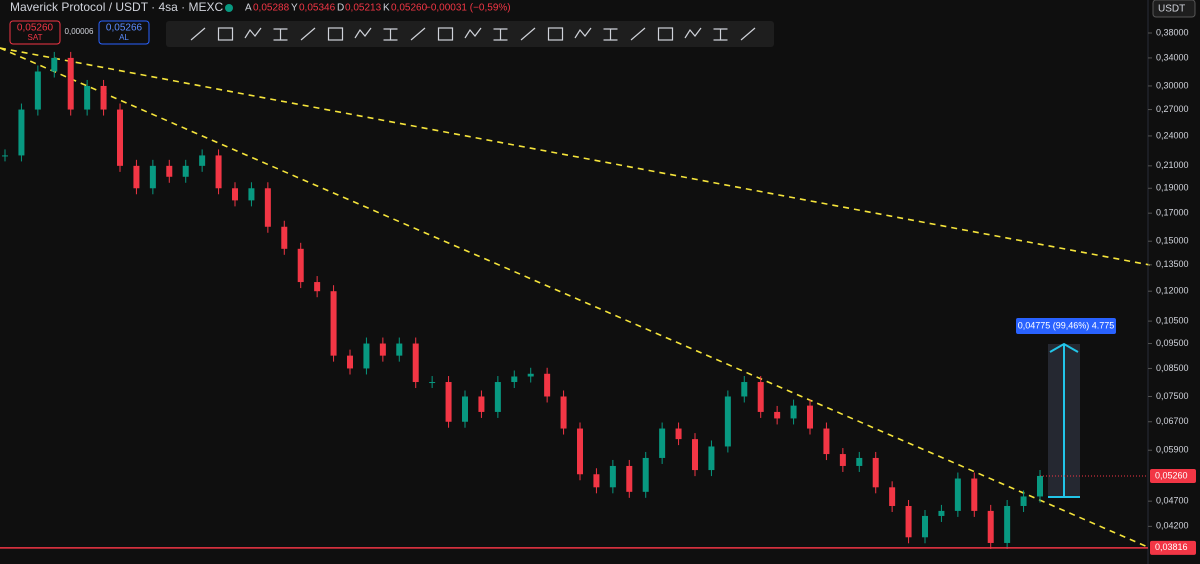 Image resolution: width=1200 pixels, height=564 pixels. What do you see at coordinates (124, 37) in the screenshot?
I see `buy-label: AL` at bounding box center [124, 37].